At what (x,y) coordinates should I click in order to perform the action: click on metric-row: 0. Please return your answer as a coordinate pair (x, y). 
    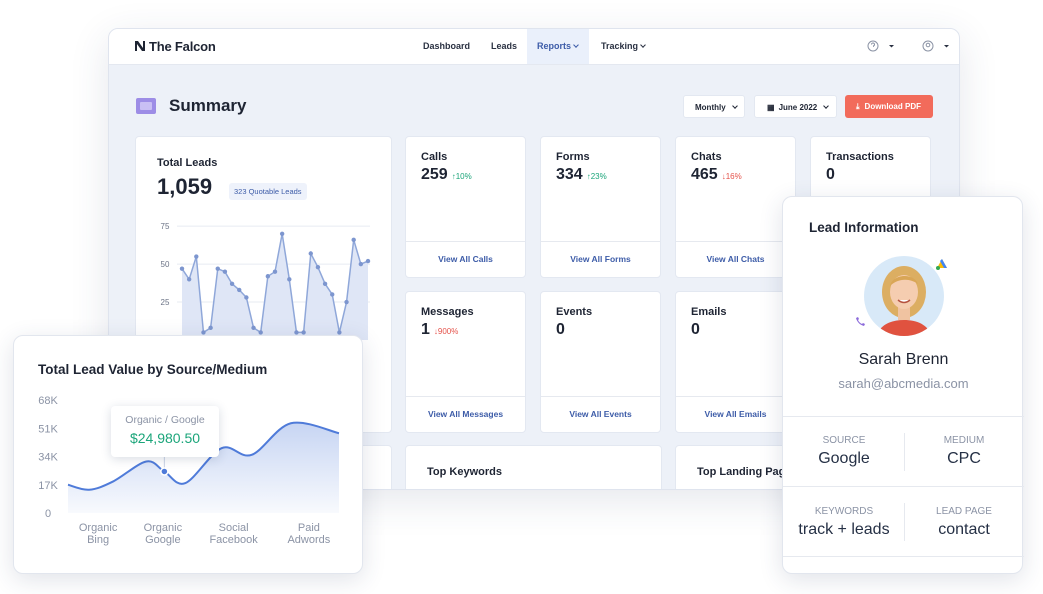
    Looking at the image, I should click on (695, 330).